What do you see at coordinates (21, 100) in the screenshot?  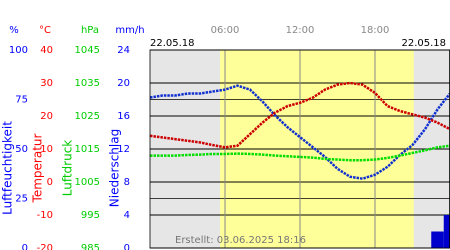 I see `y-tick-label: 75` at bounding box center [21, 100].